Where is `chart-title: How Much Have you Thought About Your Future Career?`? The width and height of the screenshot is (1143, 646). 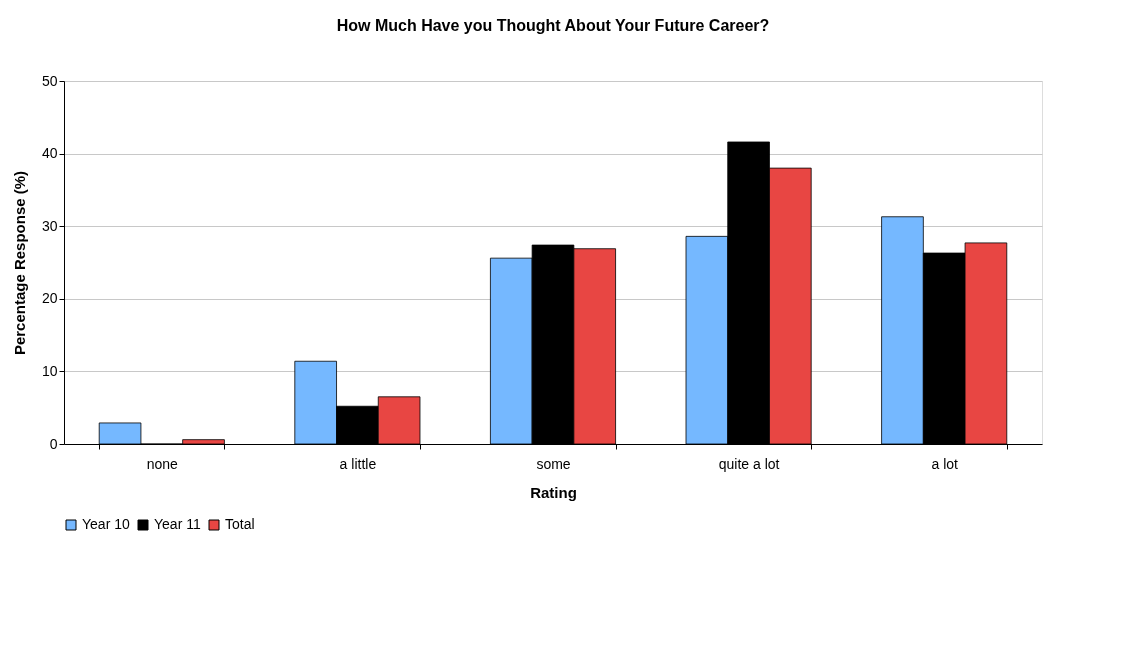 chart-title: How Much Have you Thought About Your Future Career? is located at coordinates (553, 25).